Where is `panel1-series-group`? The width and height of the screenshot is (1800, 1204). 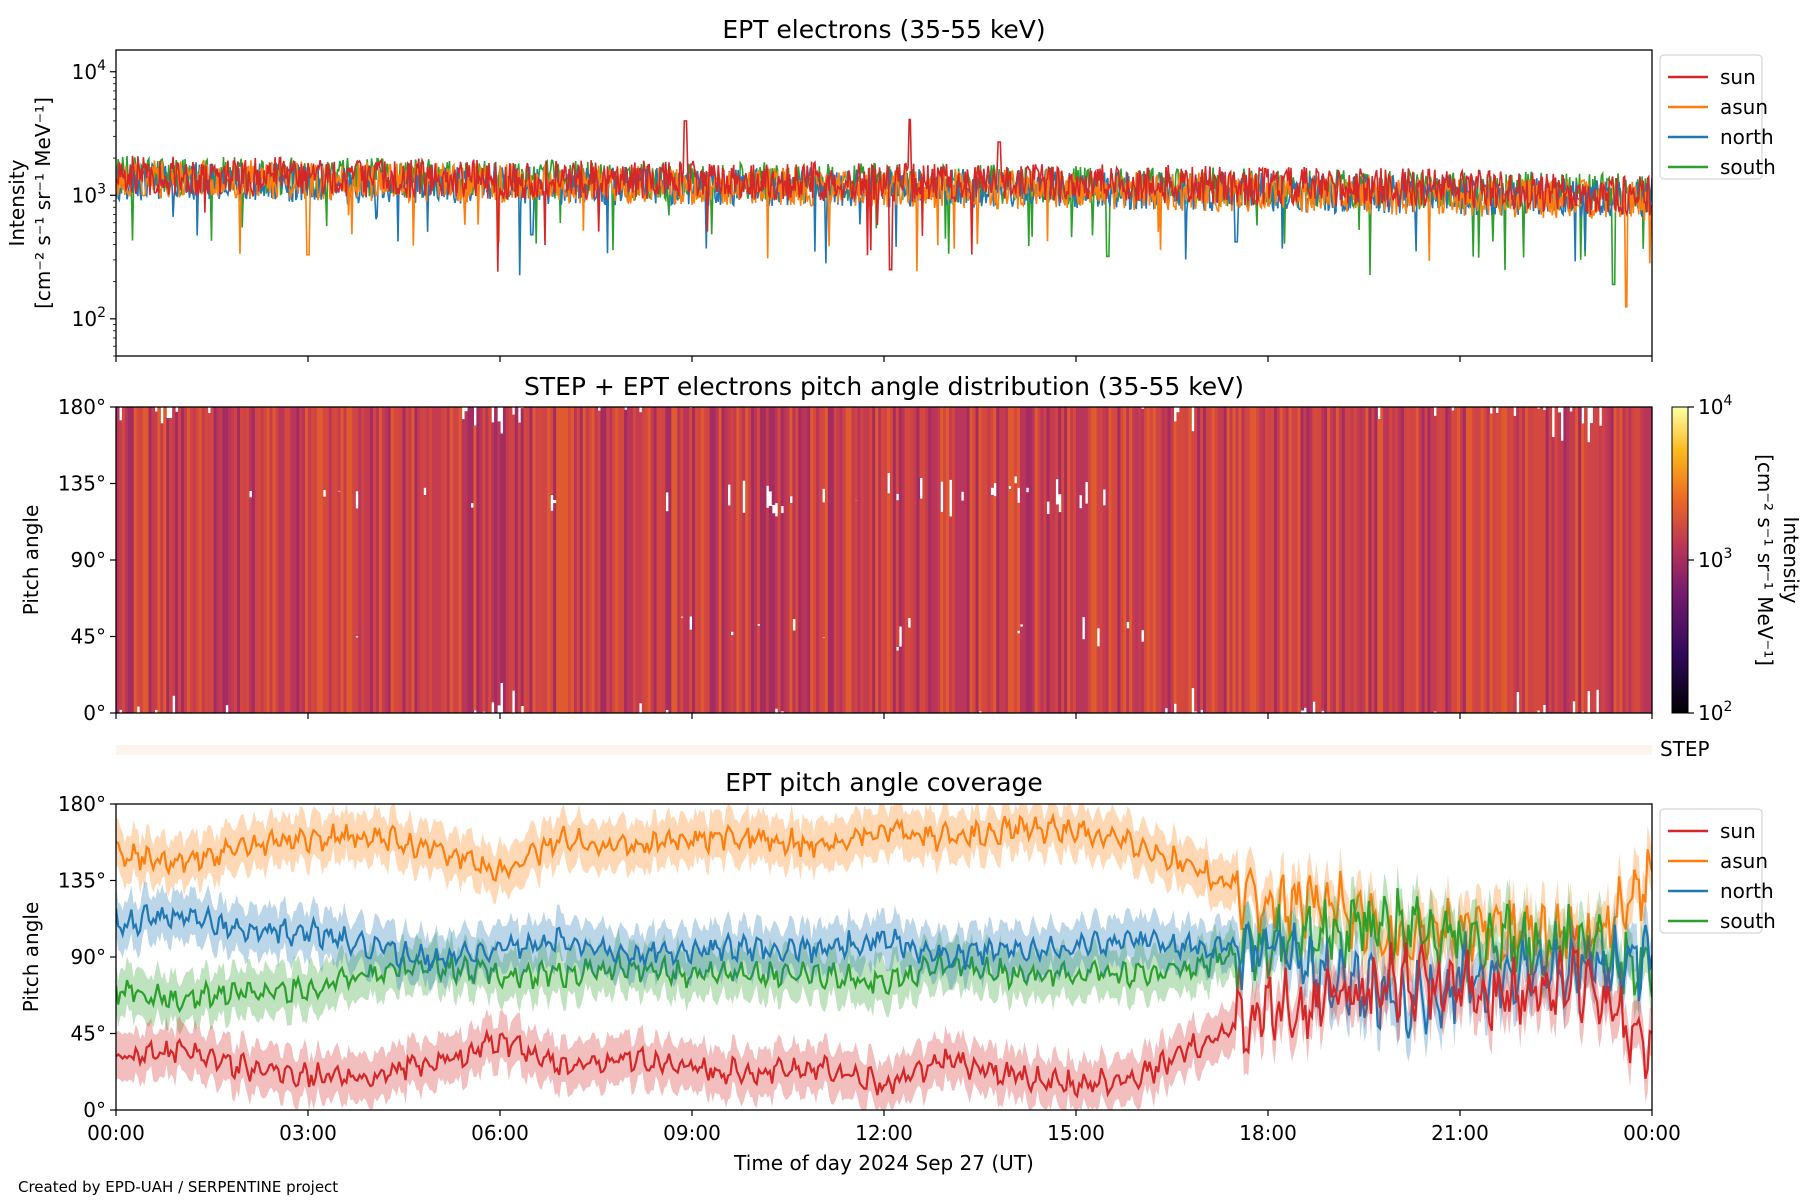 panel1-series-group is located at coordinates (884, 213).